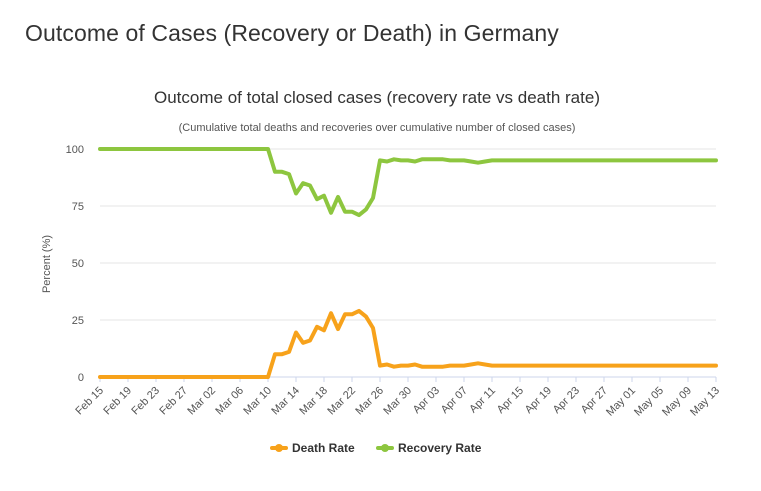 This screenshot has height=491, width=761. What do you see at coordinates (78, 207) in the screenshot?
I see `y-tick-label: 75` at bounding box center [78, 207].